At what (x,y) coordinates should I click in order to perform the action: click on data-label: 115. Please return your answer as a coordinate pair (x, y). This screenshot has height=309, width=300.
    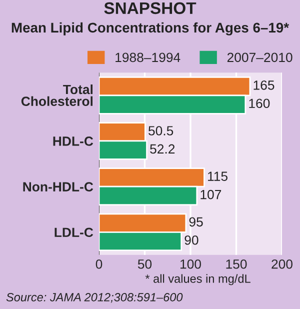
    Looking at the image, I should click on (218, 176).